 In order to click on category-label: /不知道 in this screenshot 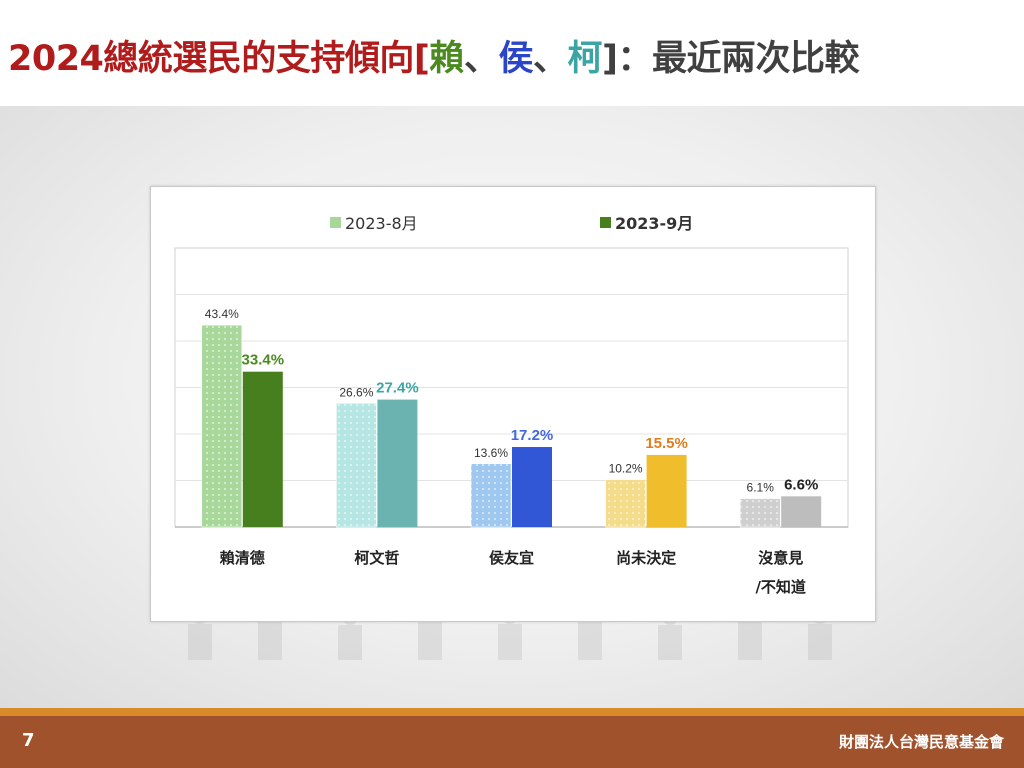, I will do `click(780, 587)`.